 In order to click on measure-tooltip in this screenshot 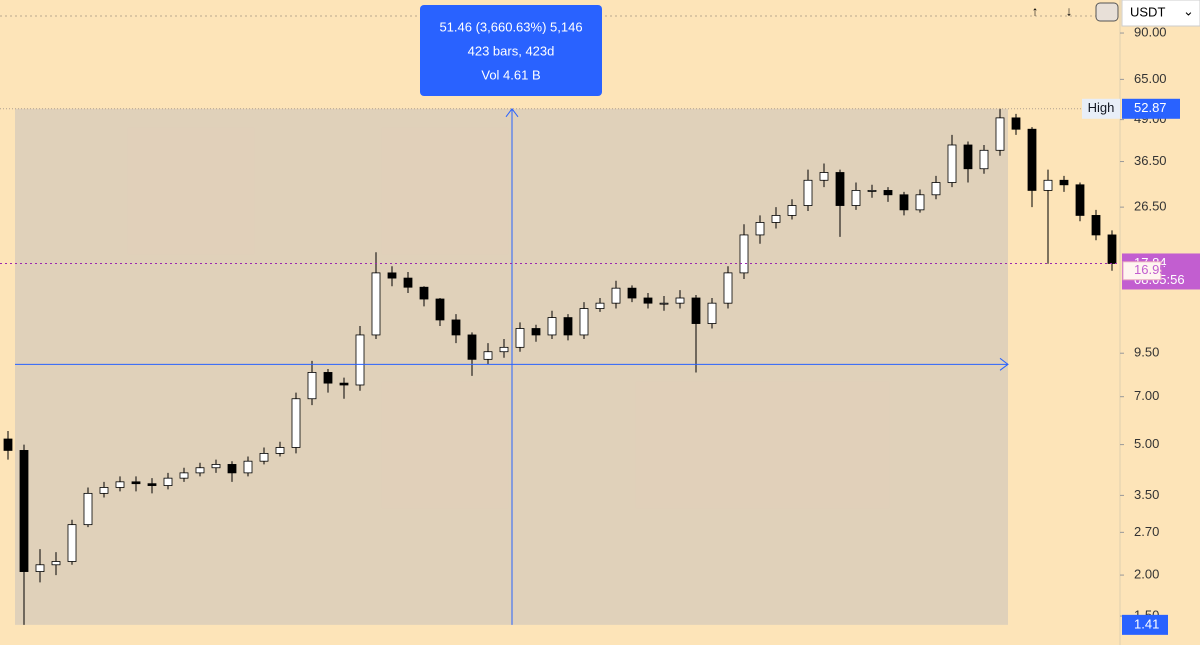, I will do `click(511, 50)`.